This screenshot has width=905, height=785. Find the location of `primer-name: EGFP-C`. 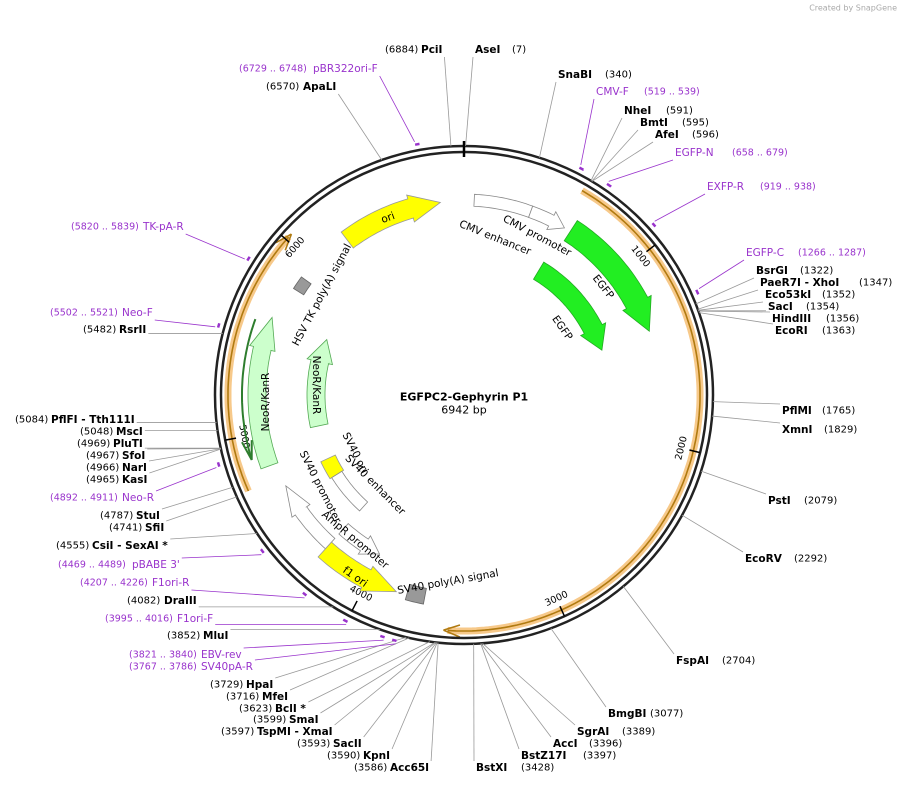

primer-name: EGFP-C is located at coordinates (765, 253).